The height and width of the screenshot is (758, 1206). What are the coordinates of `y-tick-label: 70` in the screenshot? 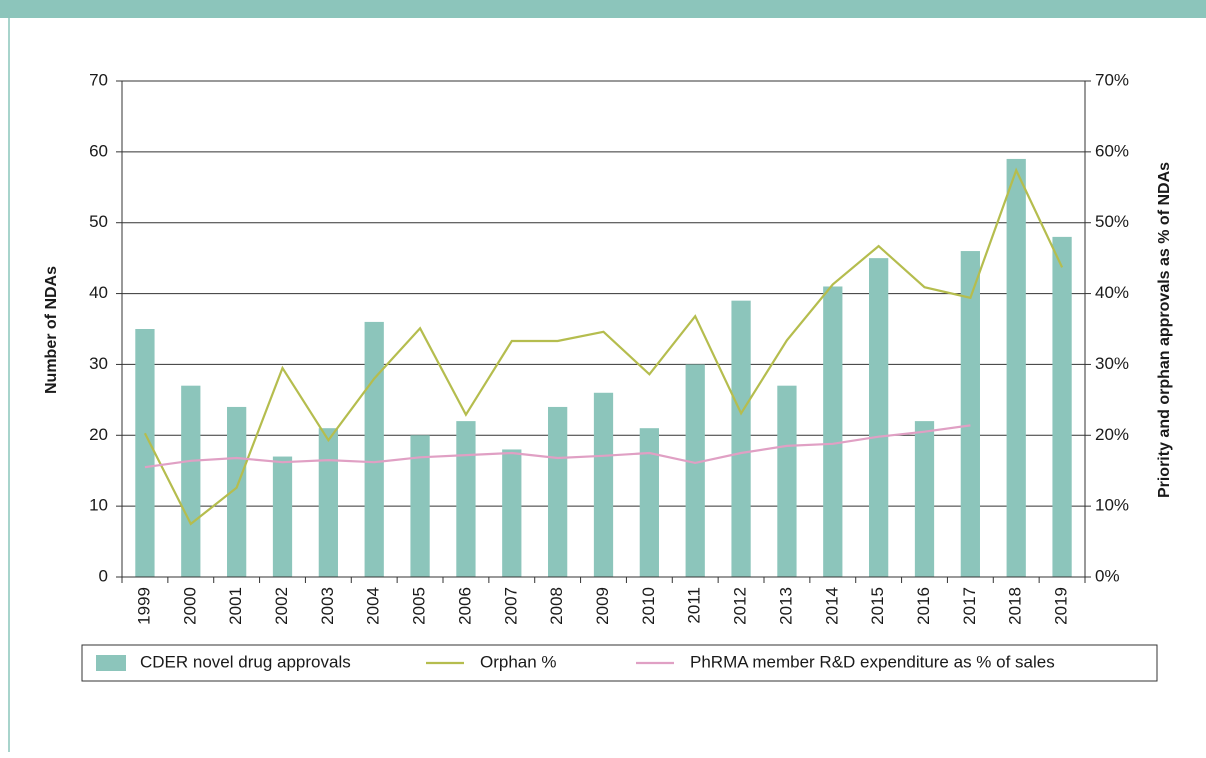 It's located at (98, 79).